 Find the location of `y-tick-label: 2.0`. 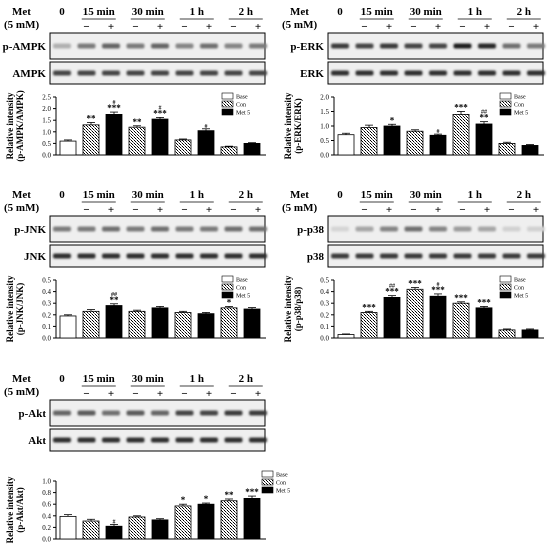

y-tick-label: 2.0 is located at coordinates (324, 98).